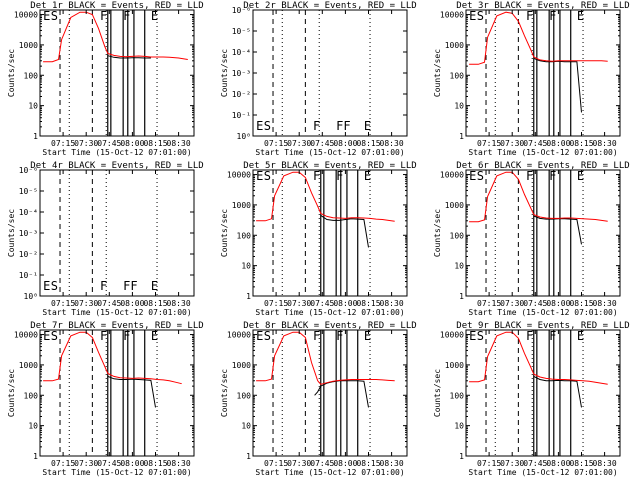 Image resolution: width=640 pixels, height=480 pixels. Describe the element at coordinates (542, 166) in the screenshot. I see `panel-title: Det 6r BLACK = Events, RED = LLD` at that location.